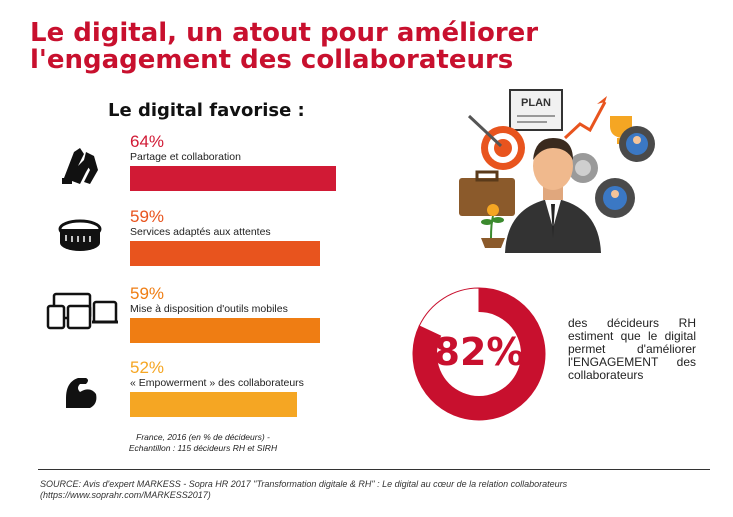  I want to click on section-subhead: Le digital favorise :, so click(206, 110).